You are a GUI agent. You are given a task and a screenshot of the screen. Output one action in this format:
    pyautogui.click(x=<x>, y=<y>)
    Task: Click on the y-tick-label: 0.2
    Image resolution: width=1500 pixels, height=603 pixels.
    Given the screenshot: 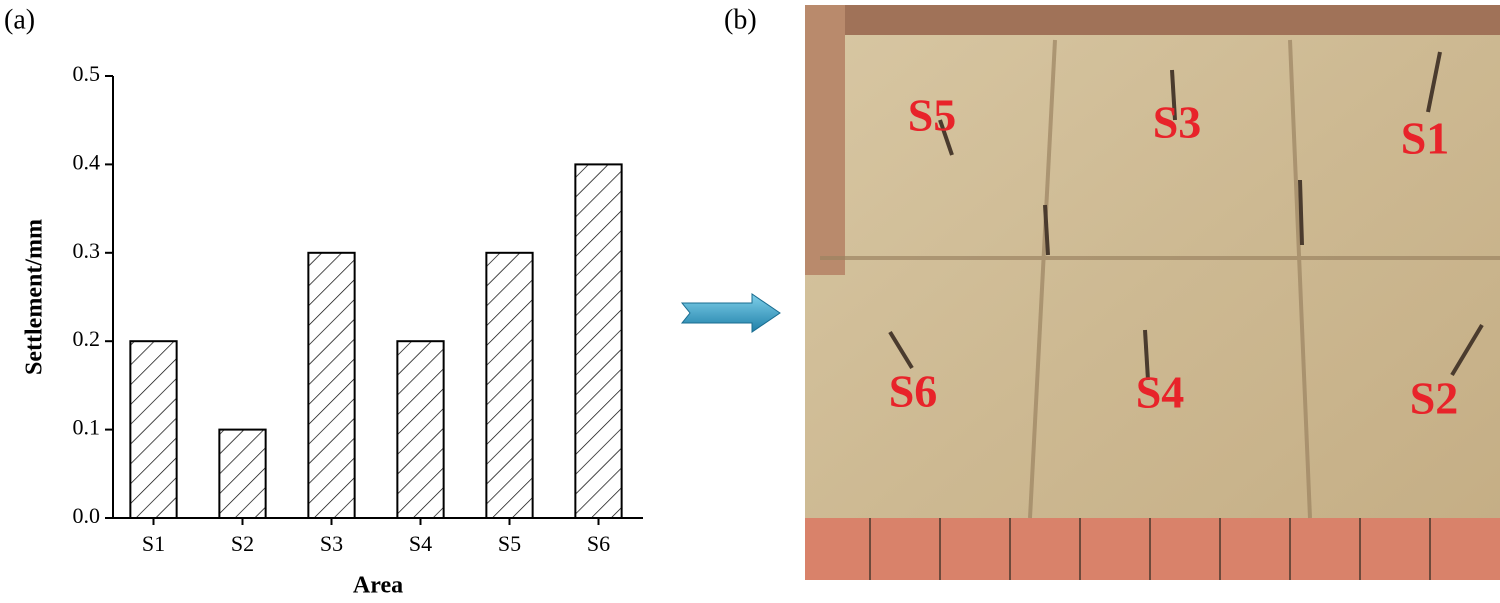 What is the action you would take?
    pyautogui.click(x=87, y=338)
    